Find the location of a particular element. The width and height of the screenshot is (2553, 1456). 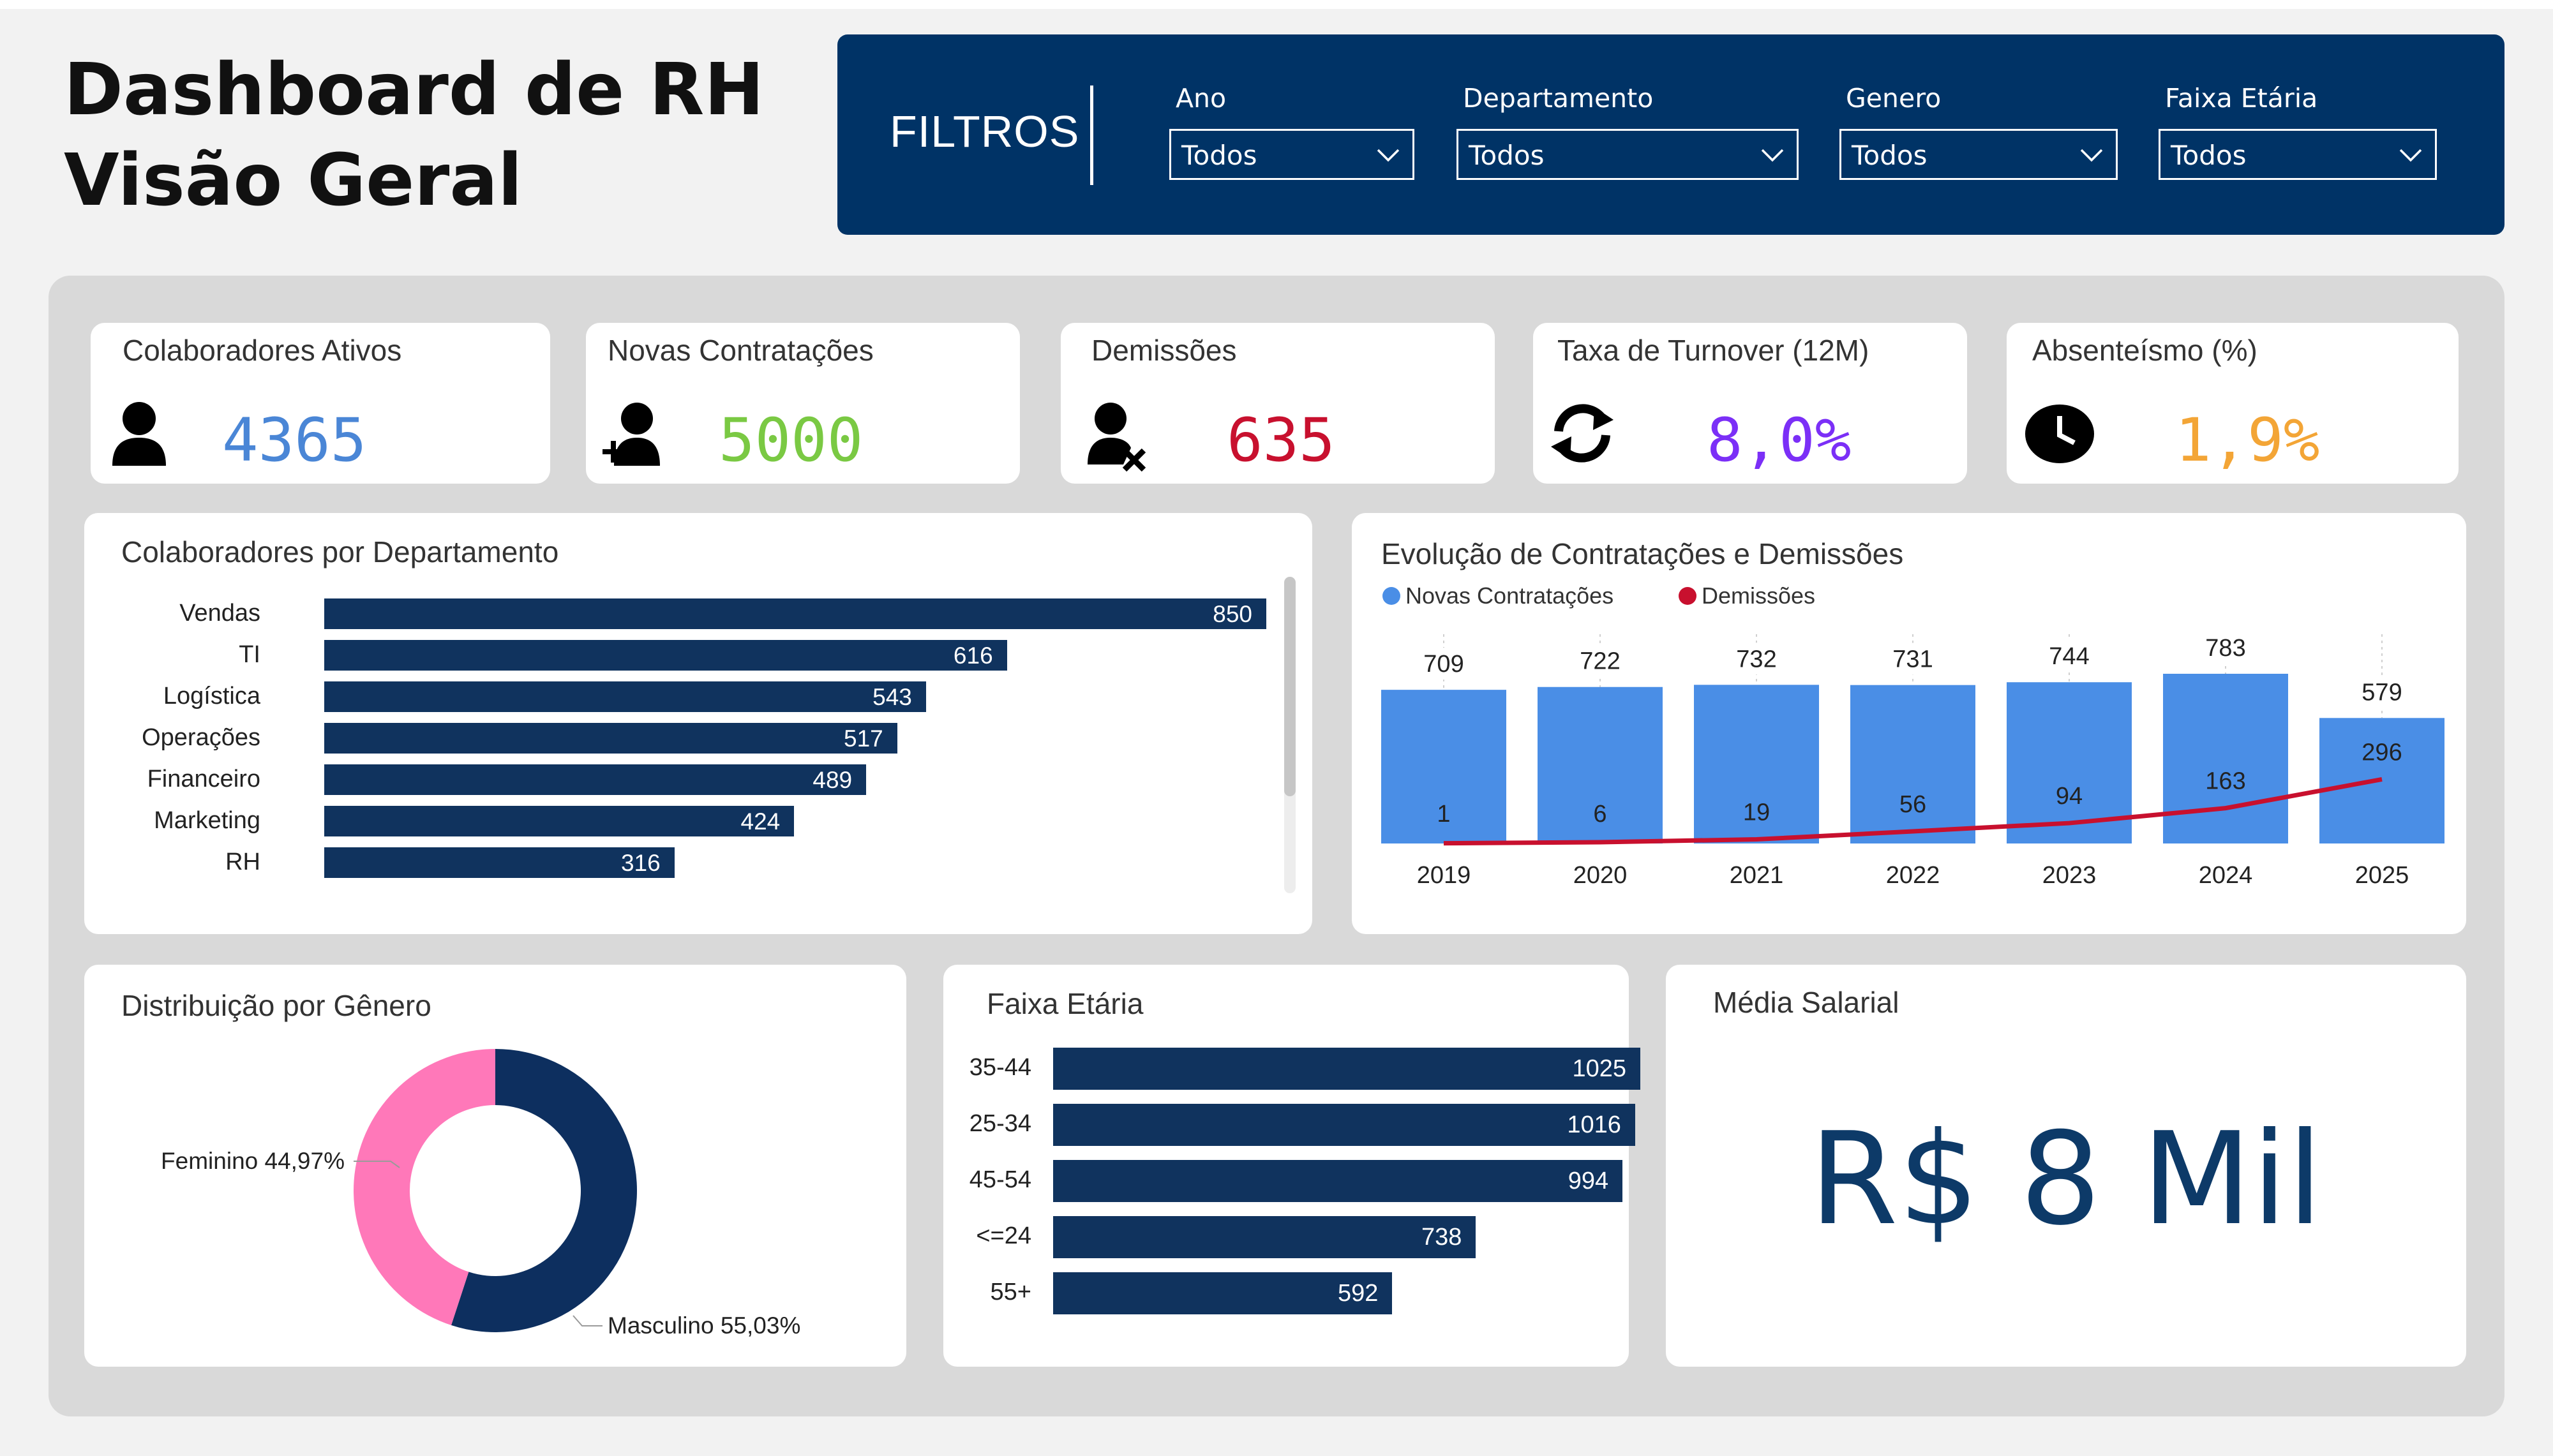

kpi-value: 5000 is located at coordinates (791, 440).